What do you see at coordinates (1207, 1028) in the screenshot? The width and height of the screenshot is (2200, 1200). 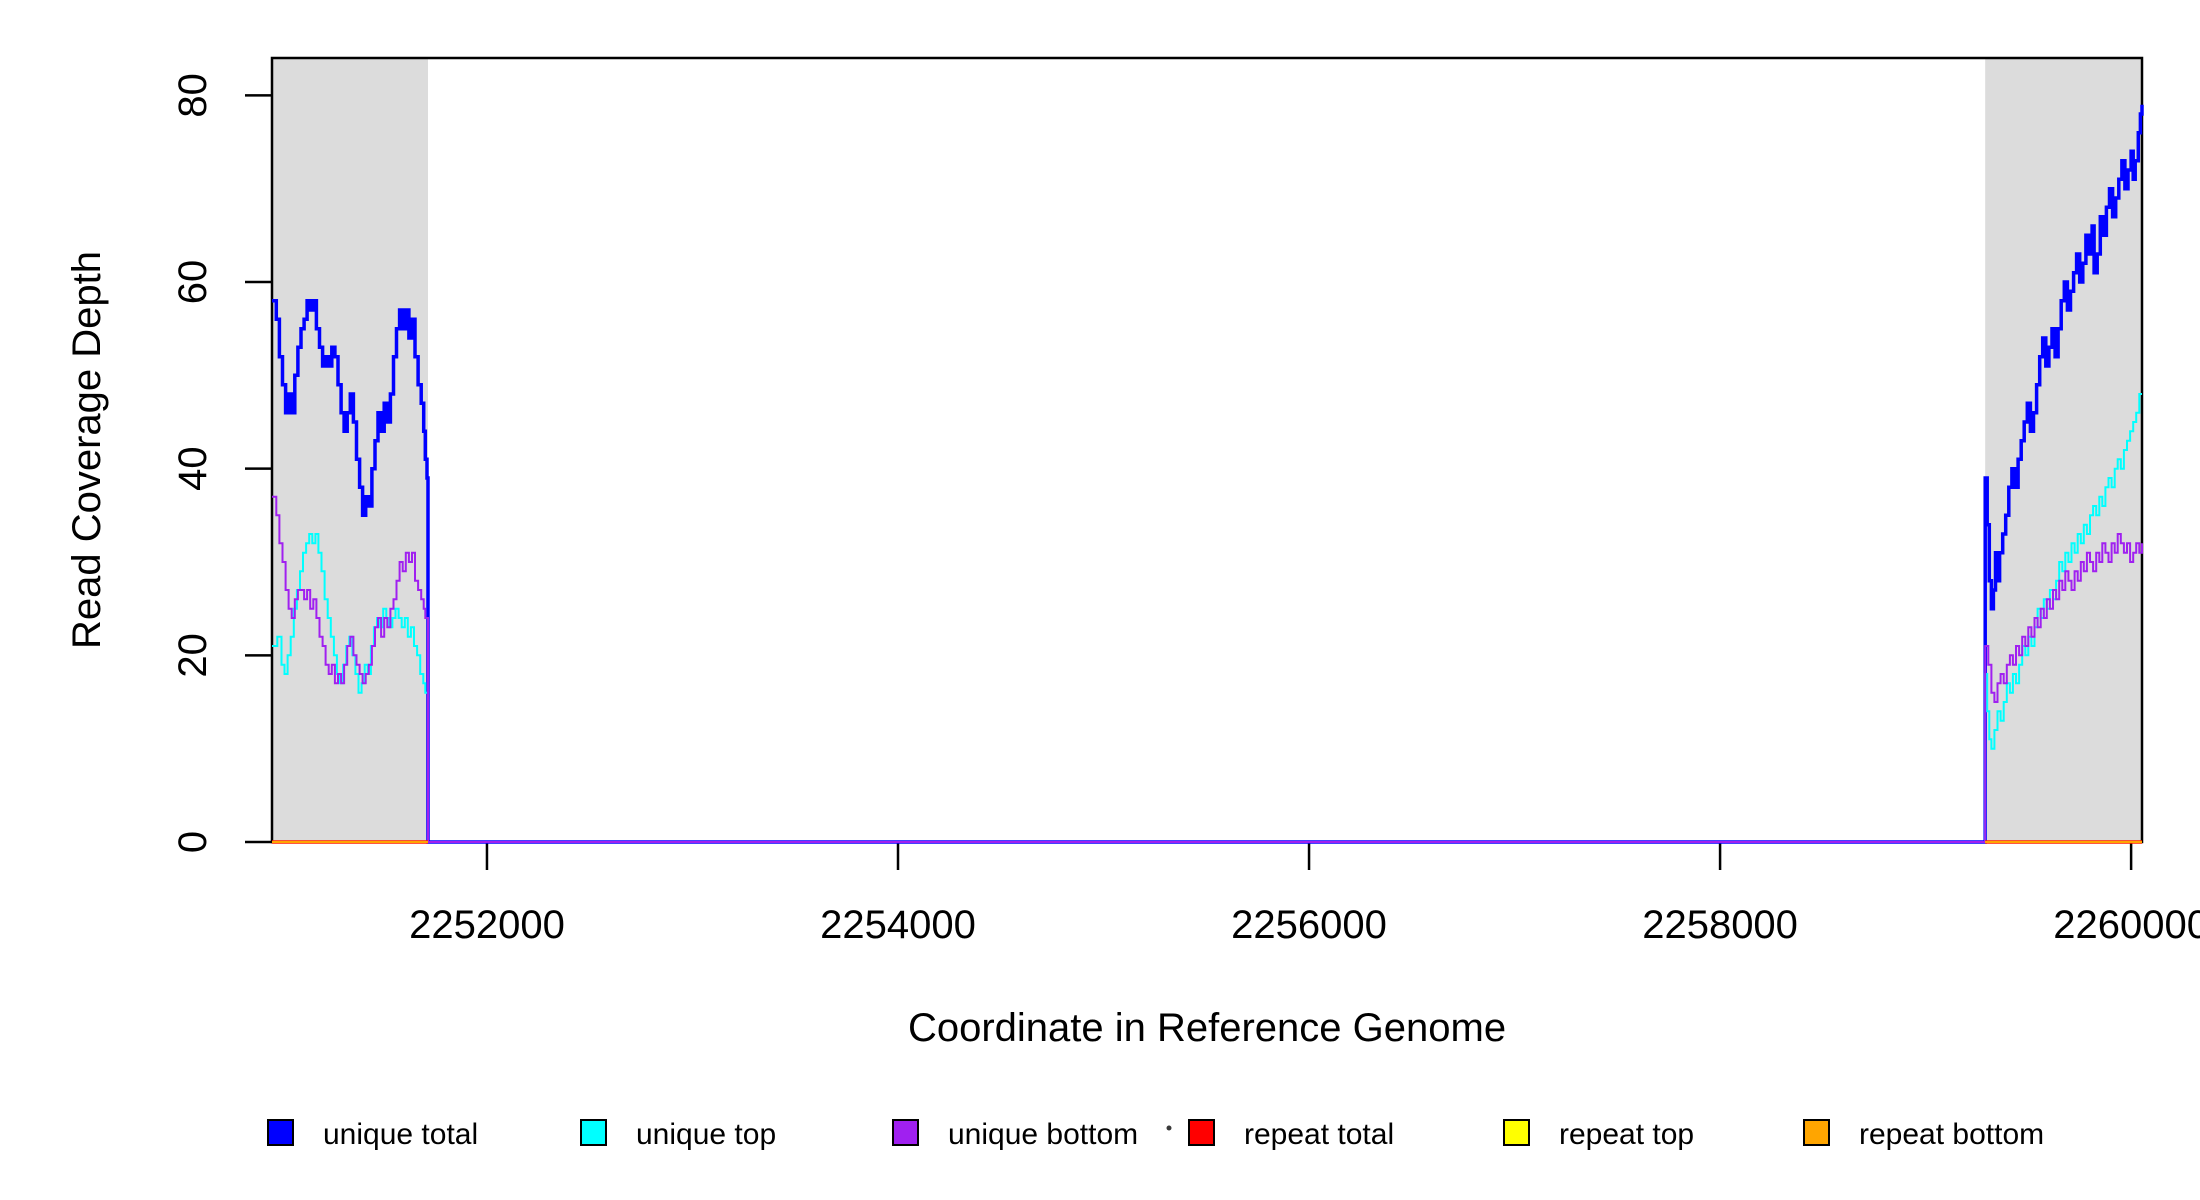 I see `x-axis-title: Coordinate in Reference Genome` at bounding box center [1207, 1028].